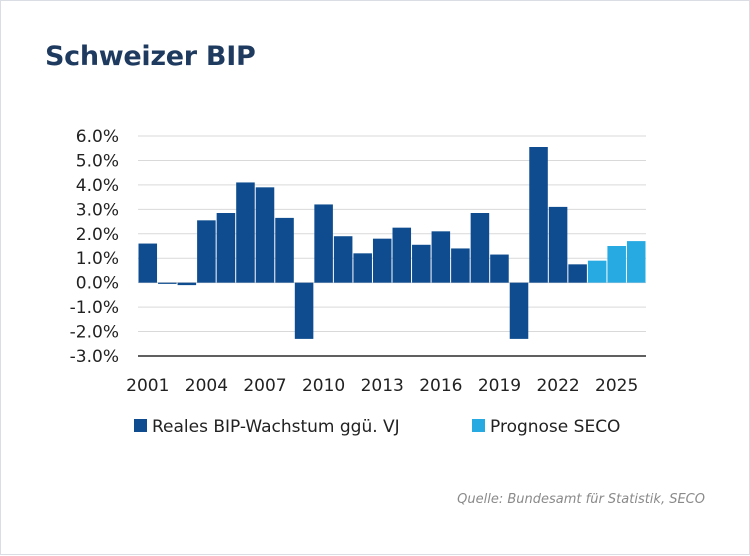 The width and height of the screenshot is (750, 556). Describe the element at coordinates (304, 310) in the screenshot. I see `bar-actual-2009` at that location.